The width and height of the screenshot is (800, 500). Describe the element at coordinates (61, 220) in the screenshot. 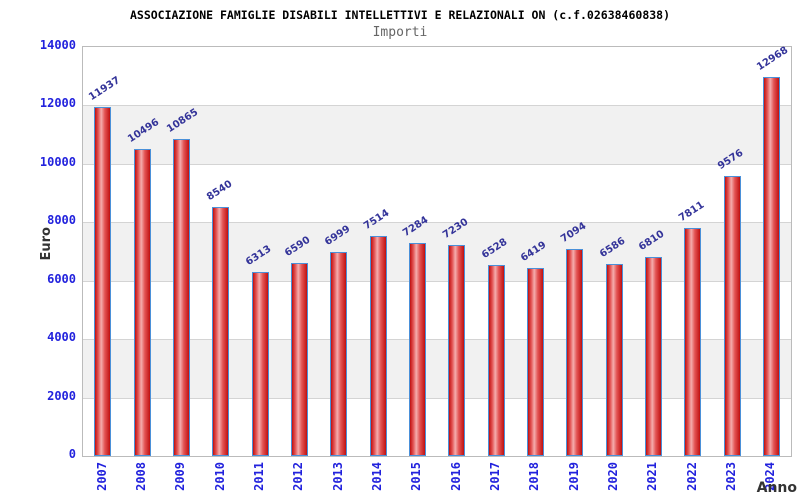

I see `y-tick-label: 8000` at that location.